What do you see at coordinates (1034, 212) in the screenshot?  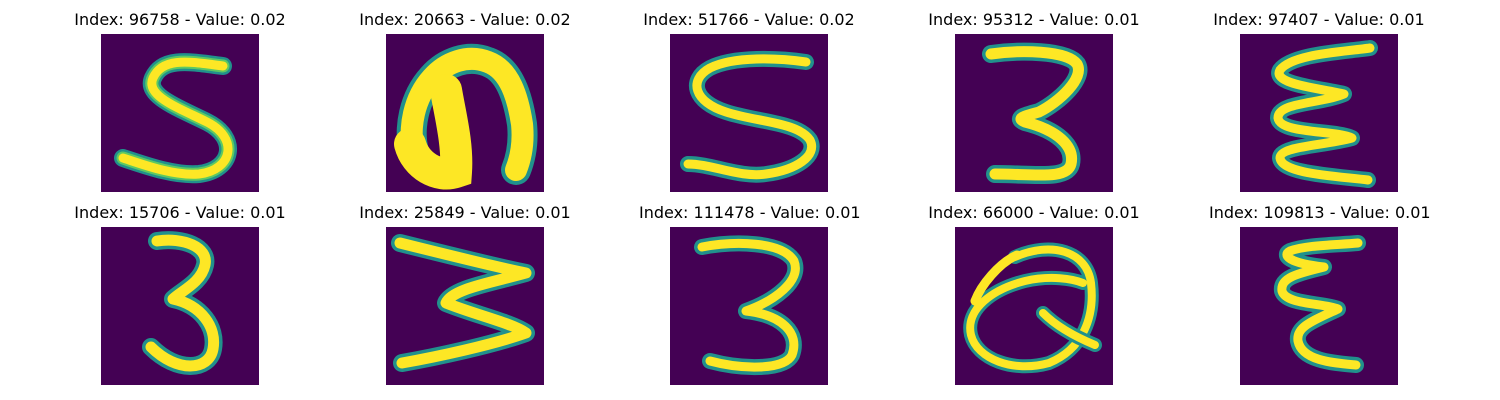 I see `panel-title: Index: 66000 - Value: 0.01` at bounding box center [1034, 212].